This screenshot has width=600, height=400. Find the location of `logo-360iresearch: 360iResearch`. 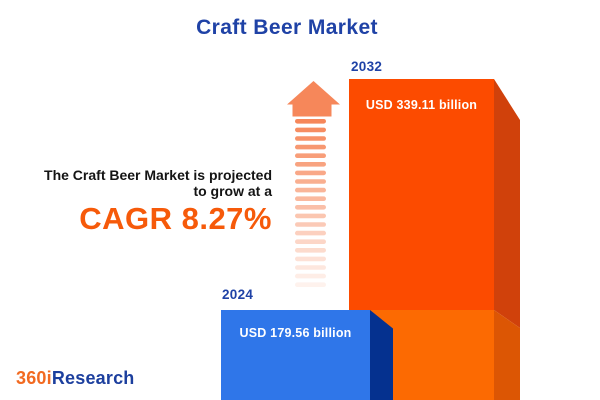

logo-360iresearch: 360iResearch is located at coordinates (75, 378).